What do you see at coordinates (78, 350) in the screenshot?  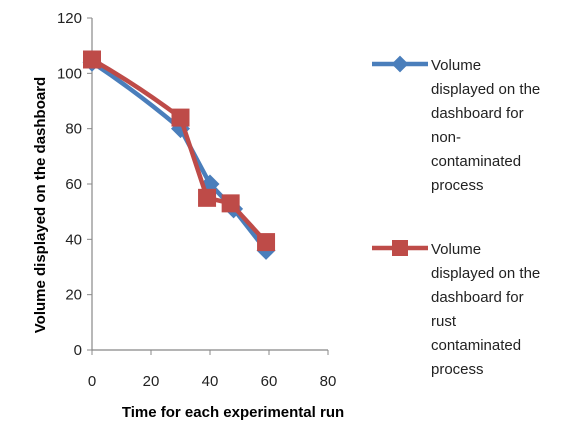 I see `y-tick-label: 0` at bounding box center [78, 350].